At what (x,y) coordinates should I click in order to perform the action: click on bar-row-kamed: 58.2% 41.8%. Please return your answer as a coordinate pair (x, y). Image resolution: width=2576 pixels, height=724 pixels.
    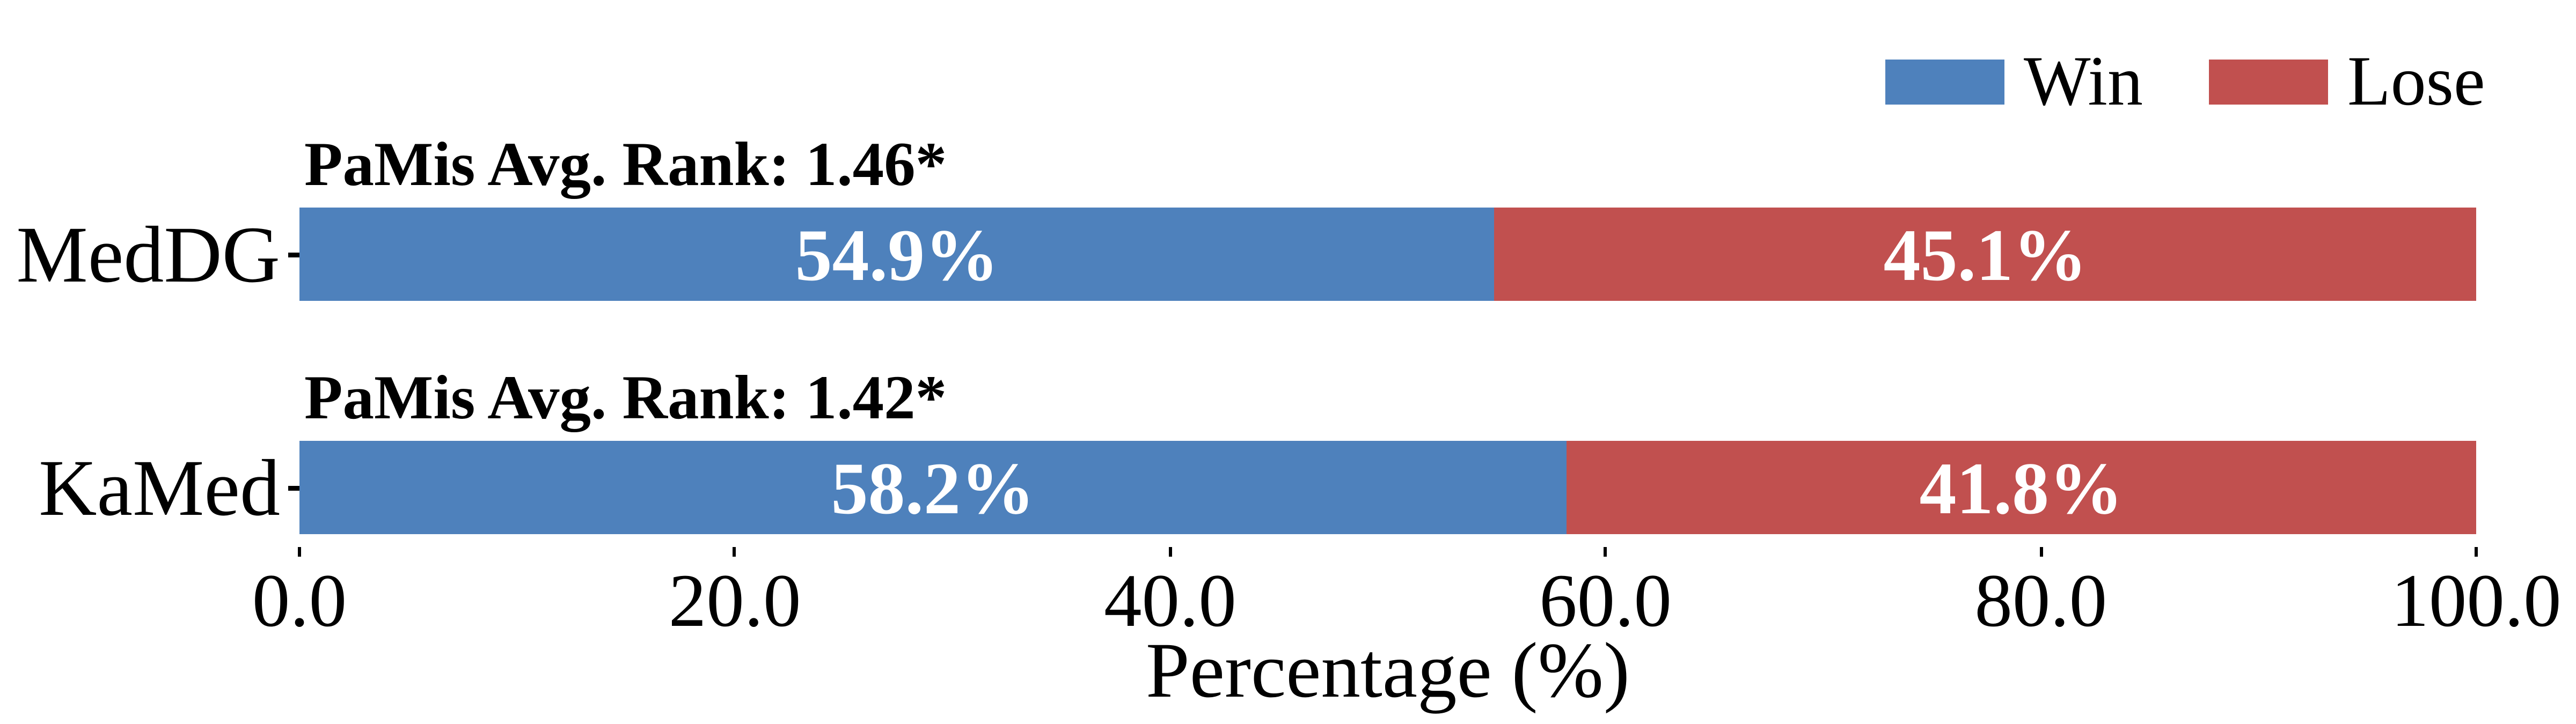
    Looking at the image, I should click on (1387, 487).